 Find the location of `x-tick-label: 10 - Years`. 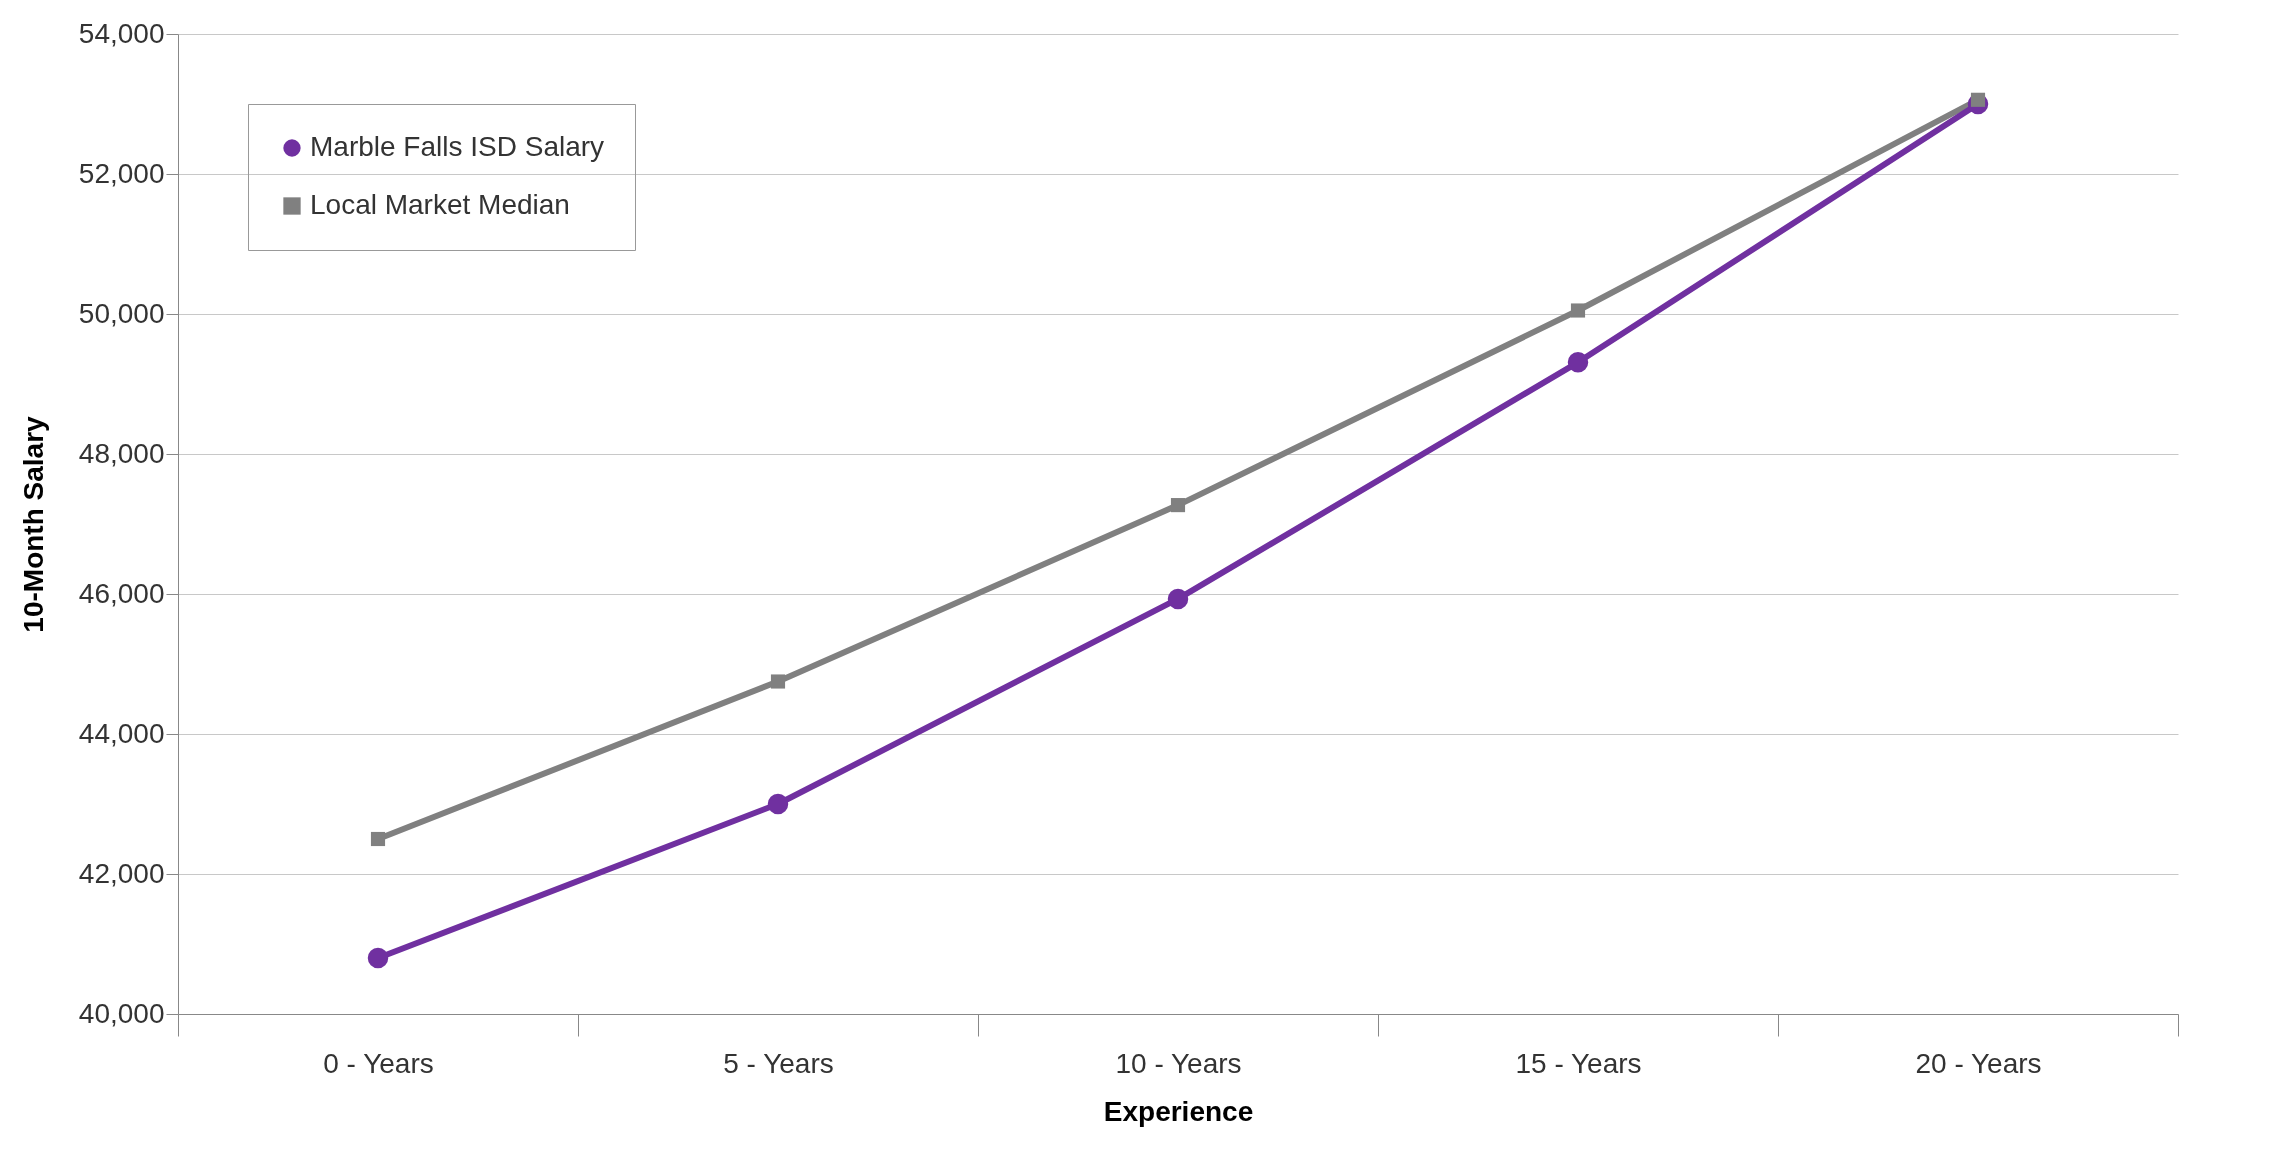

x-tick-label: 10 - Years is located at coordinates (1178, 1063).